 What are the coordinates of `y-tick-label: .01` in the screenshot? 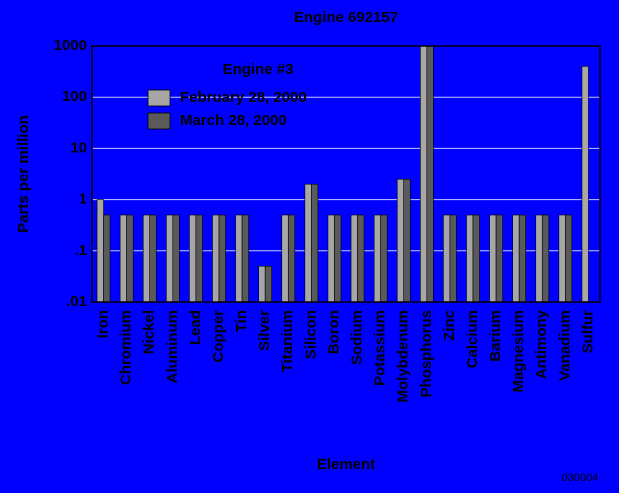 It's located at (76, 301).